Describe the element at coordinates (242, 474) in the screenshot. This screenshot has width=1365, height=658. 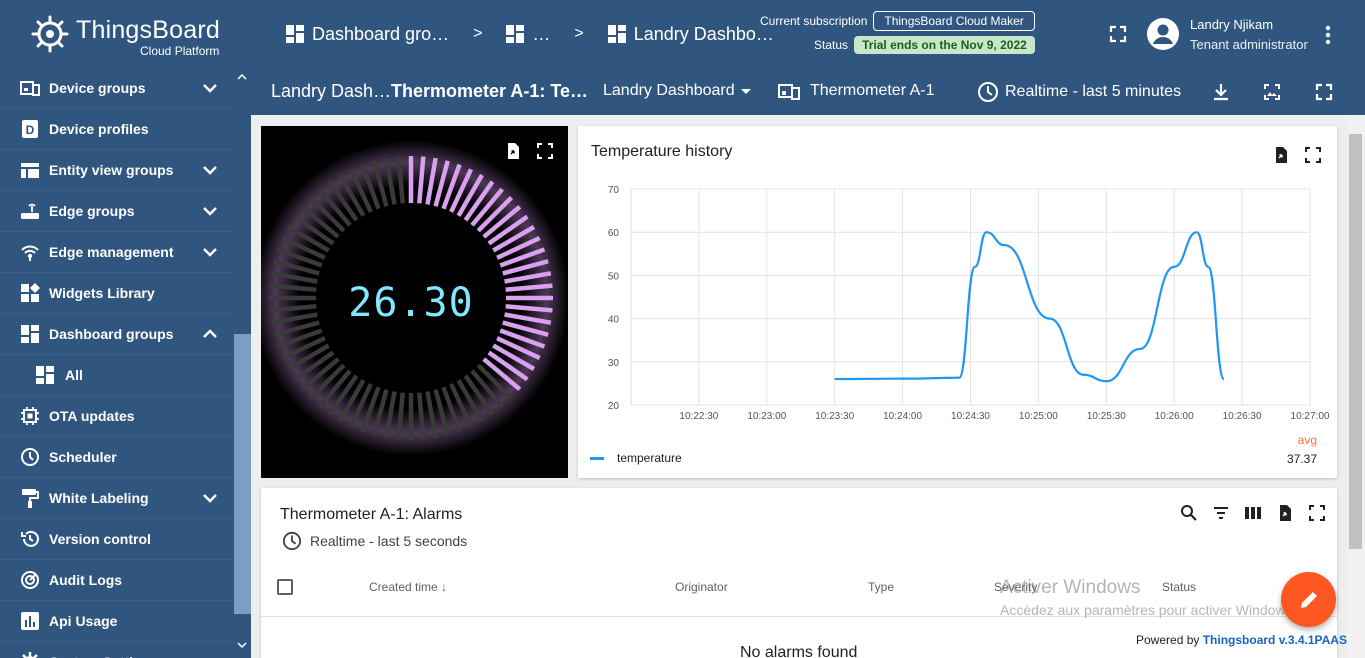
I see `sidebar-scroll-thumb` at that location.